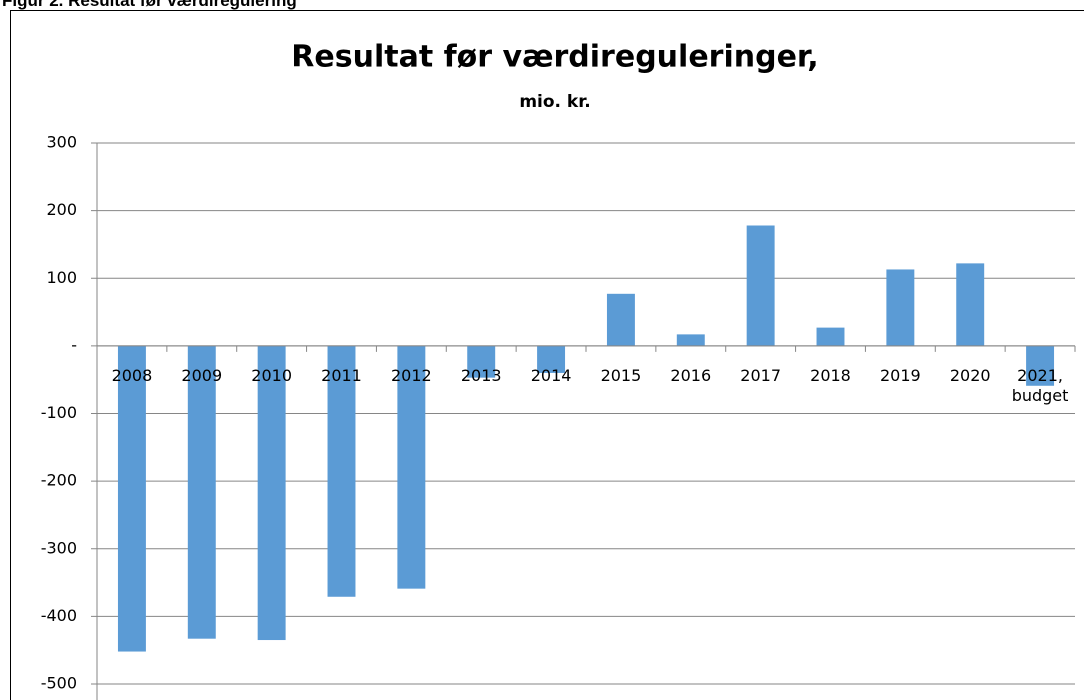 This screenshot has width=1084, height=700. What do you see at coordinates (271, 375) in the screenshot?
I see `x-tick-label: 2010` at bounding box center [271, 375].